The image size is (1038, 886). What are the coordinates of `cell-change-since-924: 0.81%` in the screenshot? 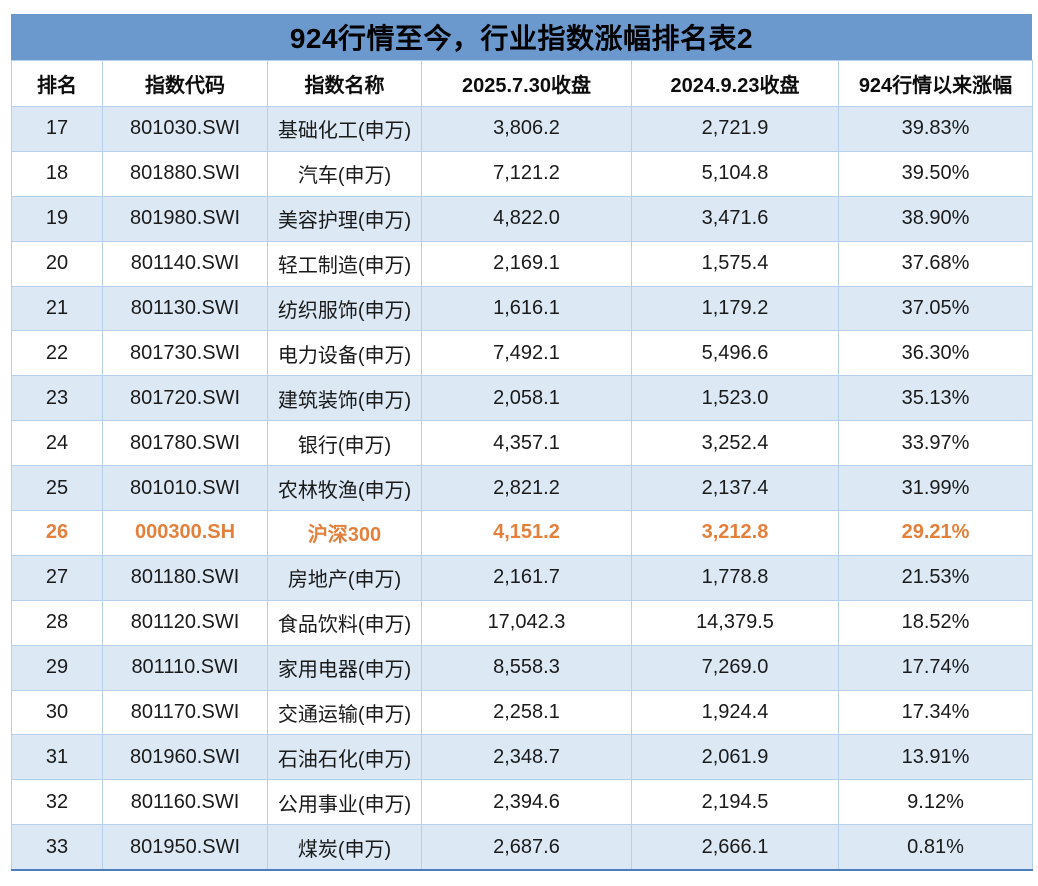 It's located at (935, 847).